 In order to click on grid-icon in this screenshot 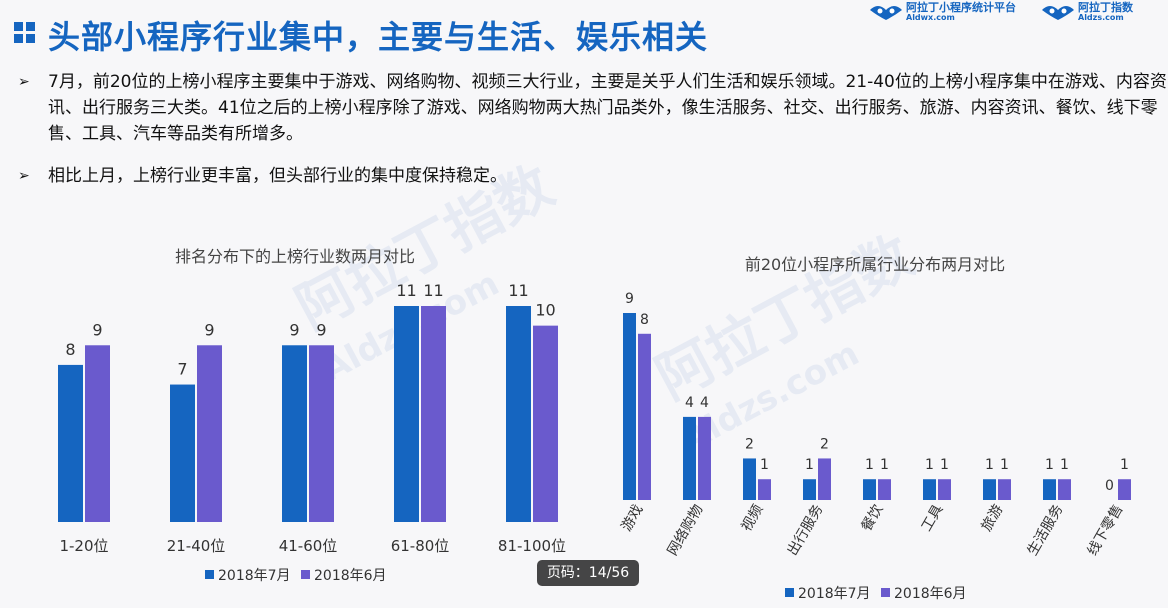, I will do `click(25, 33)`.